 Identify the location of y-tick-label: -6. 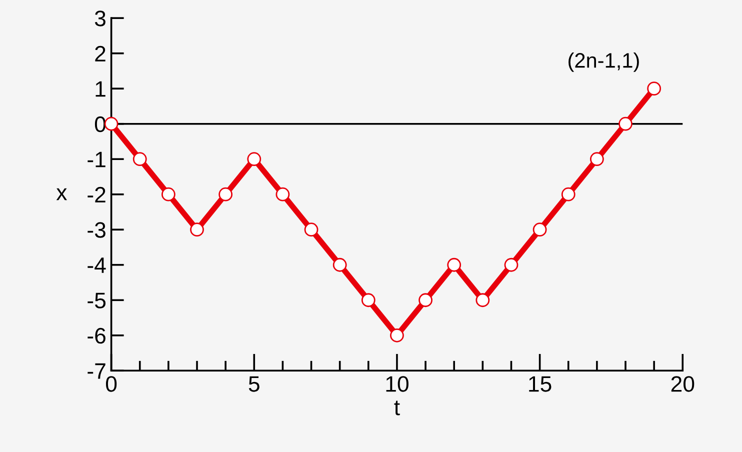
(97, 336).